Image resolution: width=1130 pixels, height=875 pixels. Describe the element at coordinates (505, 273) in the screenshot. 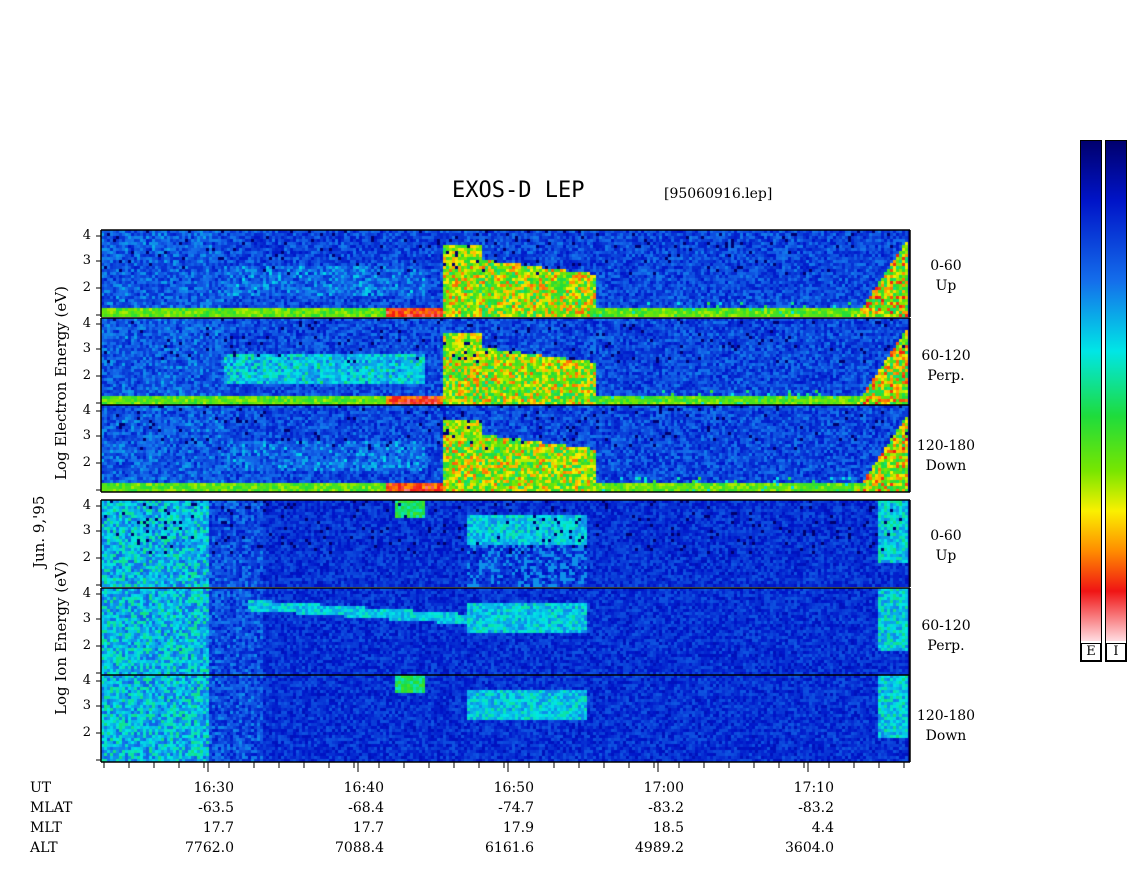

I see `spectrogram-panel-e-up` at that location.